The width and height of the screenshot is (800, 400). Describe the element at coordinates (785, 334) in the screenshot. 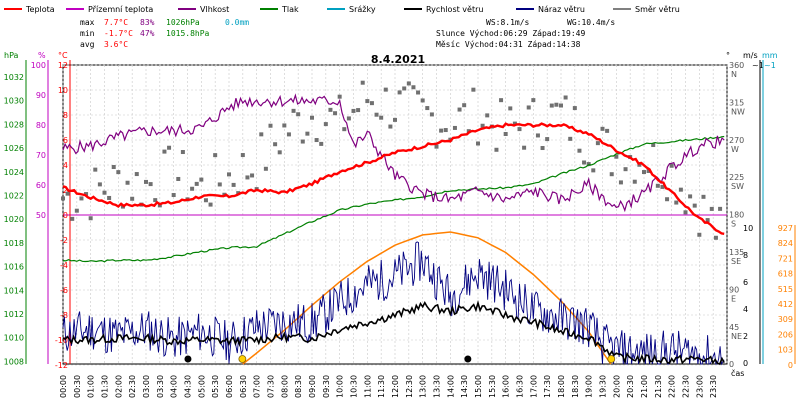

I see `solar-tick: 206` at that location.